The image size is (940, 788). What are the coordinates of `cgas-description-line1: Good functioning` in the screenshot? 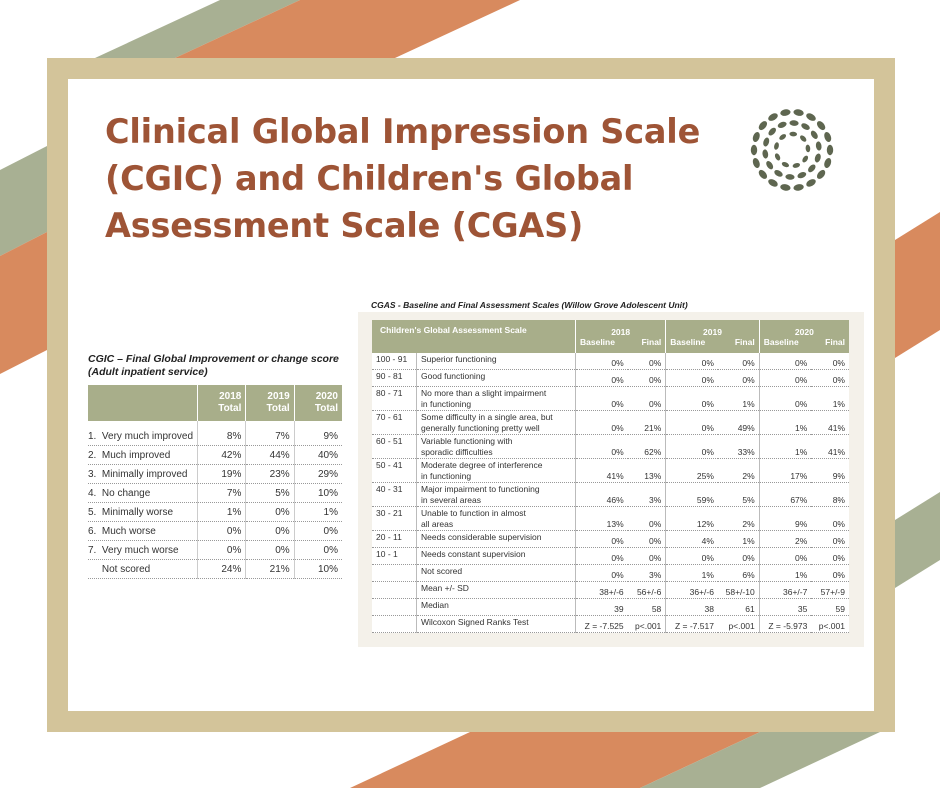 It's located at (453, 376).